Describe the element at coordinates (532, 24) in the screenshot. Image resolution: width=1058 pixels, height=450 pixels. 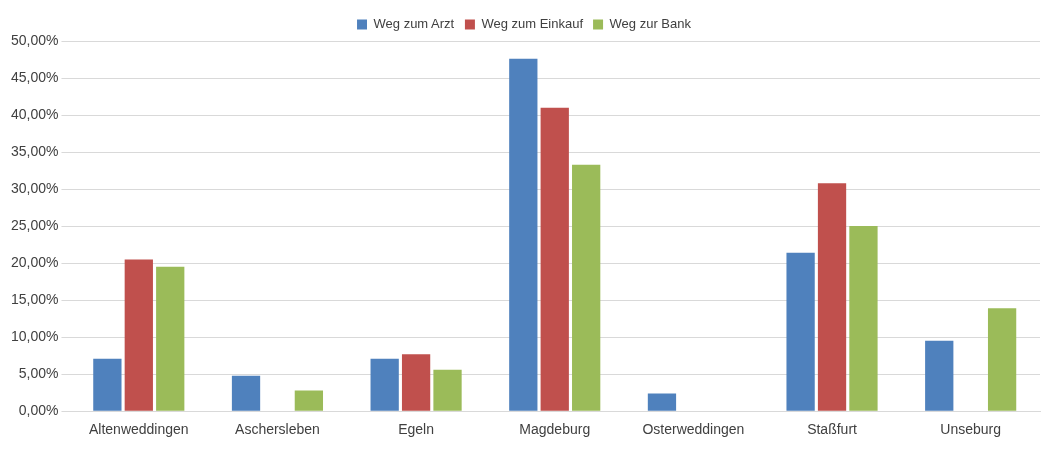
I see `legend-label: Weg zum Einkauf` at that location.